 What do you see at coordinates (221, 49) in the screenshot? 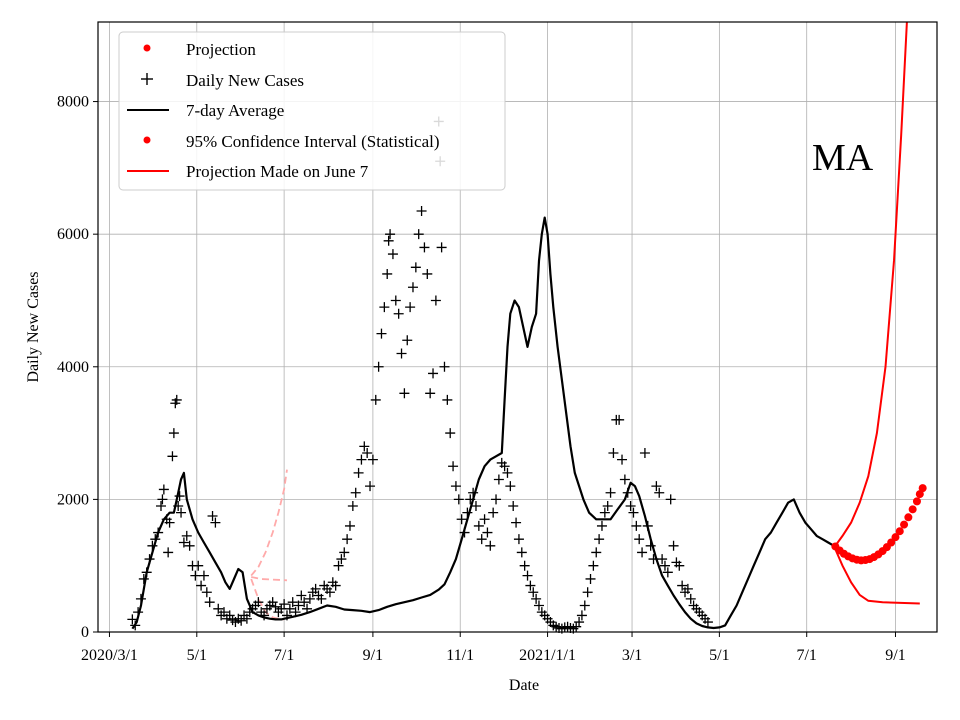
I see `legend-label-projection: Projection` at bounding box center [221, 49].